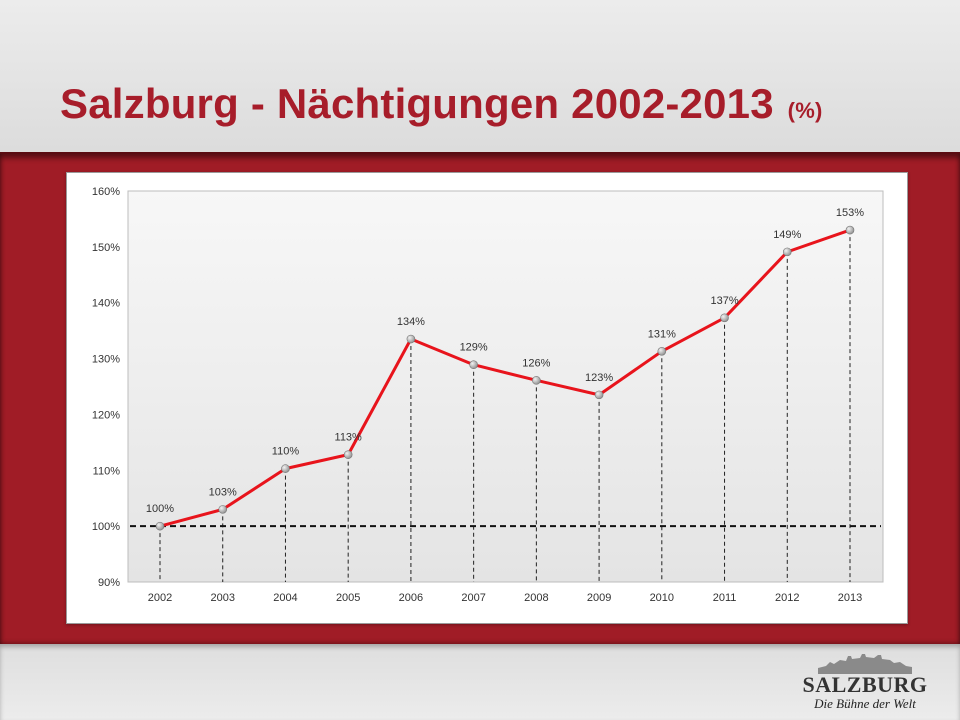 Image resolution: width=960 pixels, height=720 pixels. I want to click on y-tick-label: 110%, so click(107, 471).